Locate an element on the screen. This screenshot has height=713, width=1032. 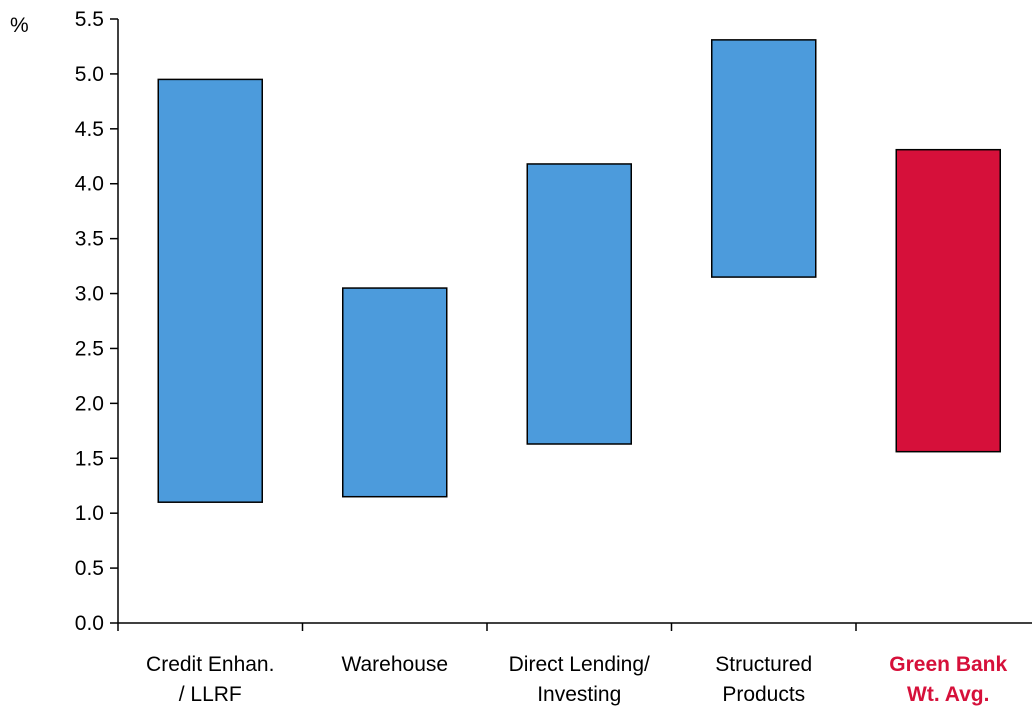
y-tick-label: 5.5 is located at coordinates (89, 19).